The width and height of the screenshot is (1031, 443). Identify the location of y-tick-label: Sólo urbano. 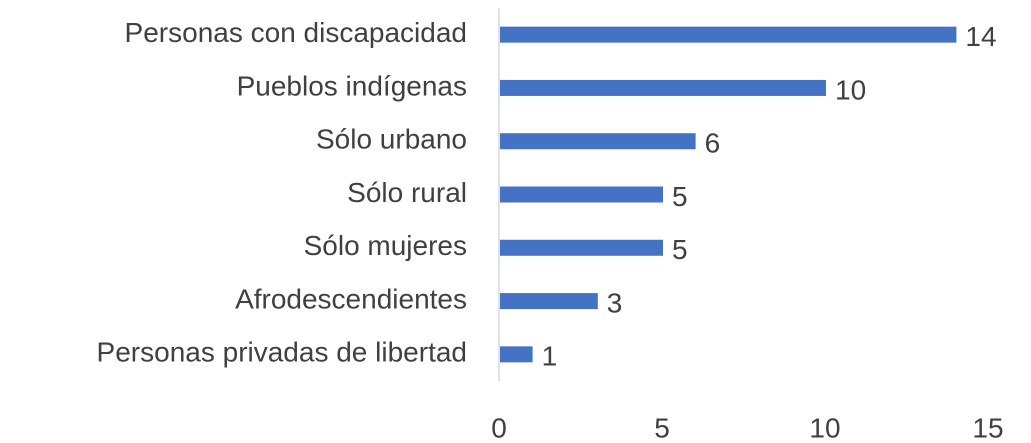
(391, 139).